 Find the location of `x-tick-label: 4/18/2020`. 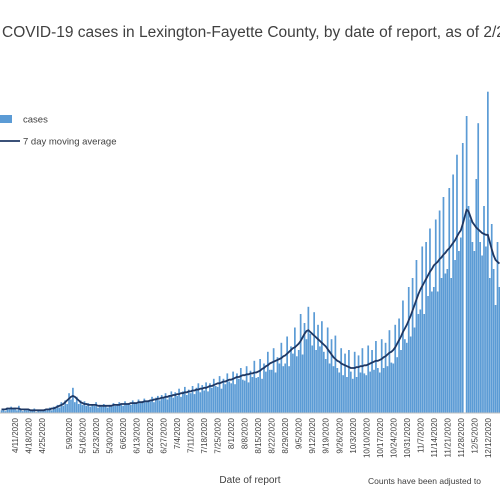

x-tick-label: 4/18/2020 is located at coordinates (29, 435).